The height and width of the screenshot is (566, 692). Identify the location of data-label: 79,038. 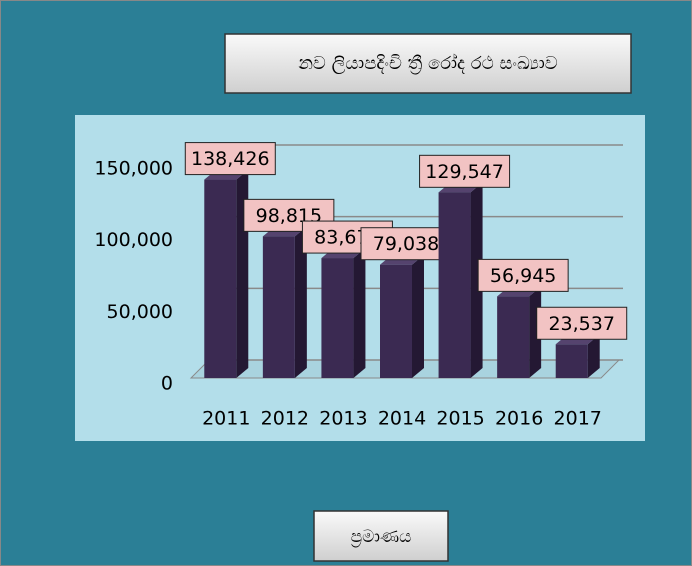
(406, 244).